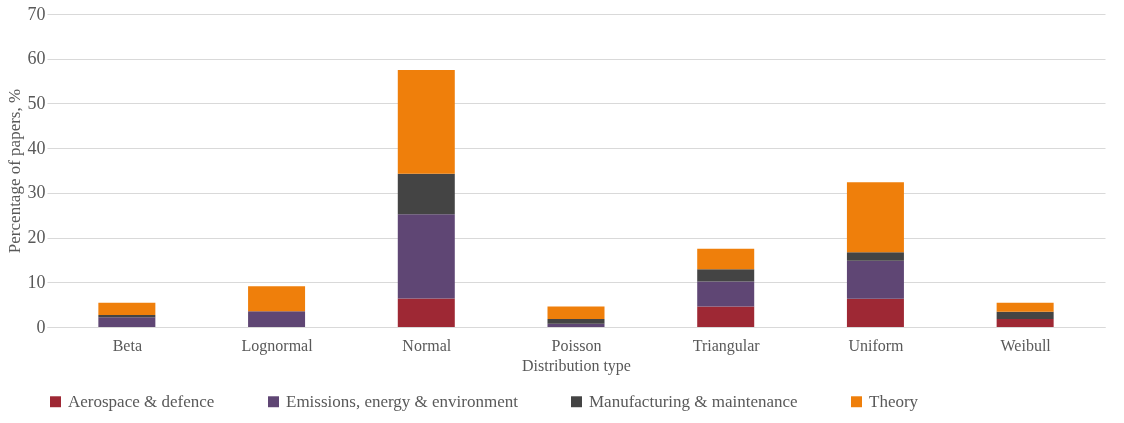  What do you see at coordinates (141, 401) in the screenshot?
I see `legend-label: Aerospace & defence` at bounding box center [141, 401].